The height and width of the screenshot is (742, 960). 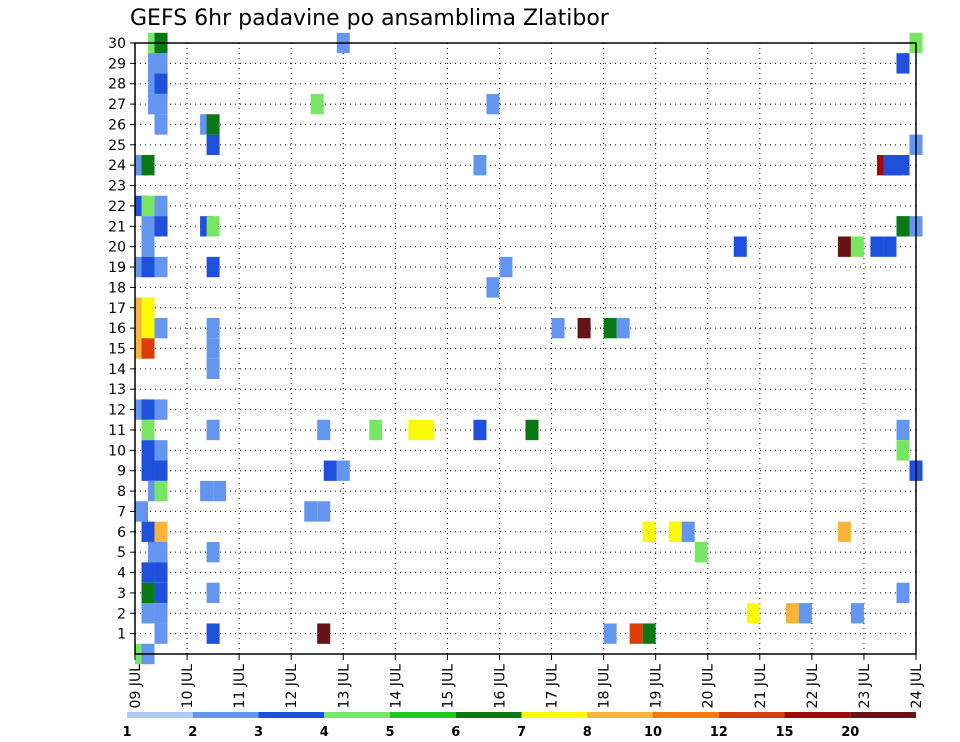 What do you see at coordinates (117, 125) in the screenshot?
I see `y-tick-label: 26` at bounding box center [117, 125].